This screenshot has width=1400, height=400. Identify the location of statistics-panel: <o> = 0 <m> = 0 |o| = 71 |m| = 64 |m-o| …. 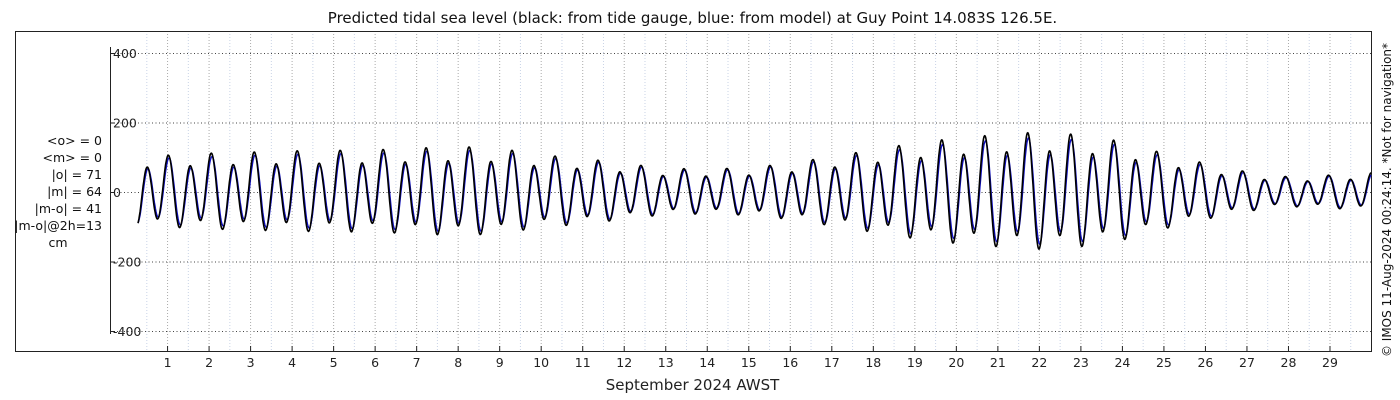
(58, 191).